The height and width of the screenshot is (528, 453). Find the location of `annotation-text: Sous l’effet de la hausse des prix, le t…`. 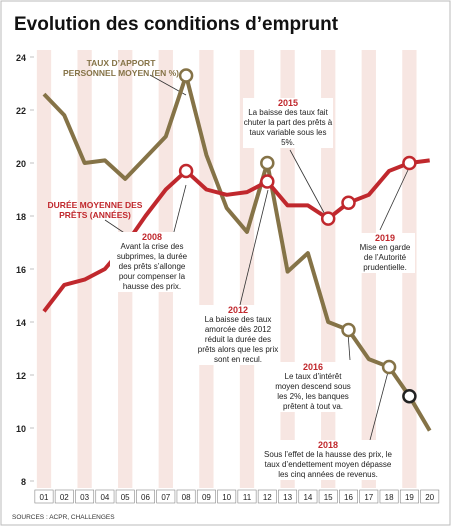

annotation-text: Sous l’effet de la hausse des prix, le t… is located at coordinates (328, 464).